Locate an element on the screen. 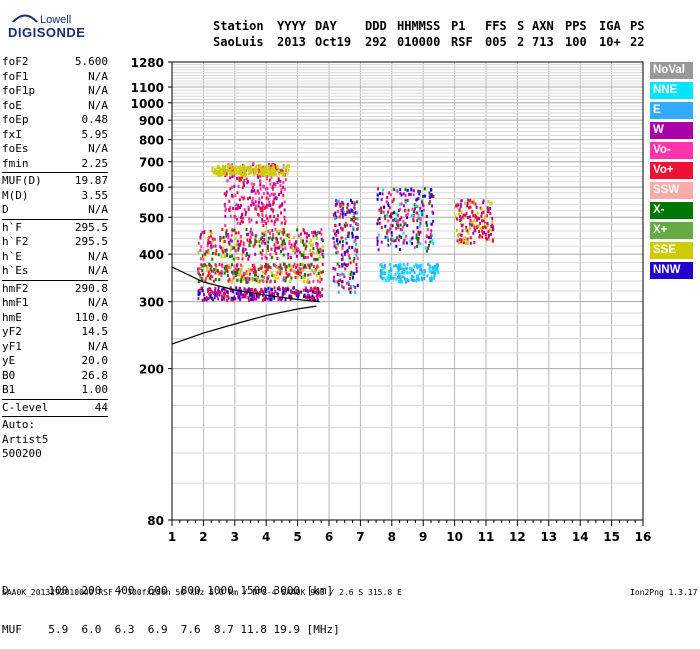 The height and width of the screenshot is (649, 700). param-artist5: Artist5 is located at coordinates (25, 439).